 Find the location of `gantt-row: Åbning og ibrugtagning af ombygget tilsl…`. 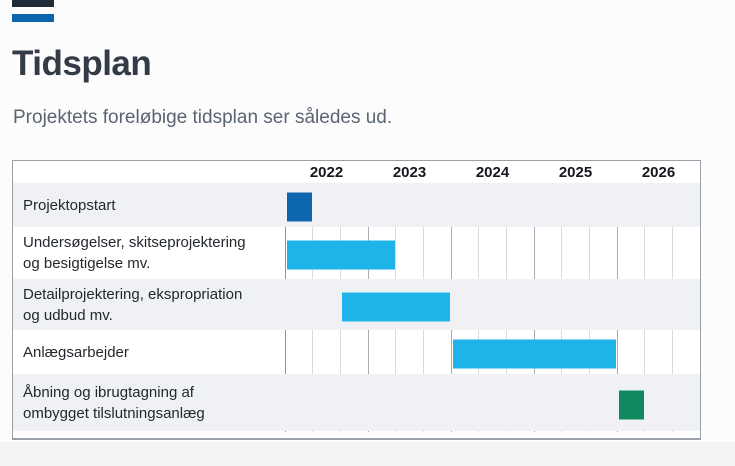

gantt-row: Åbning og ibrugtagning af ombygget tilsl… is located at coordinates (356, 402).